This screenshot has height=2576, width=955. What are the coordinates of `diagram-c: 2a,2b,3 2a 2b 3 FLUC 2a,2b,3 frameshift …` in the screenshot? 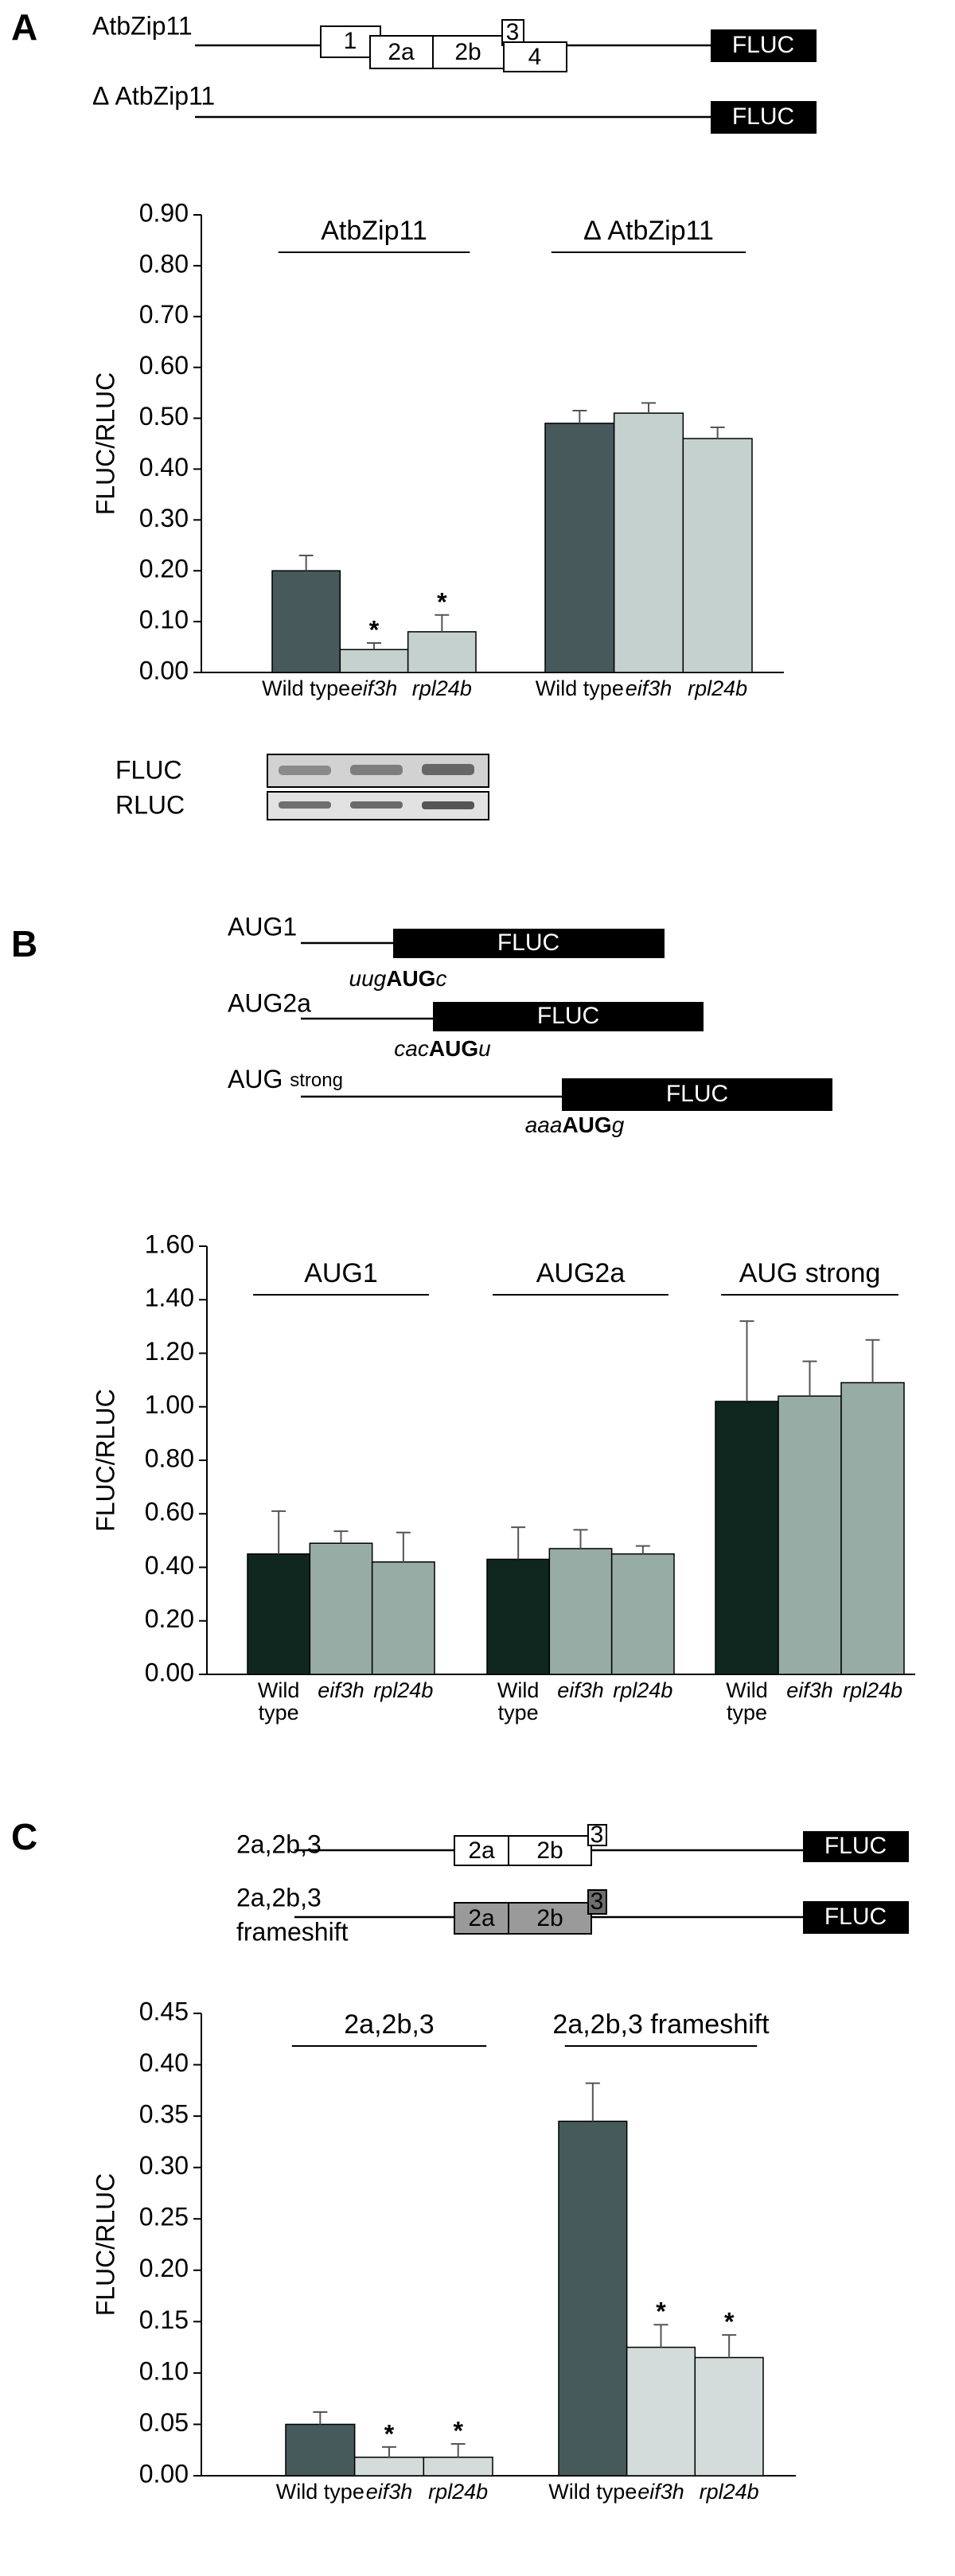 It's located at (572, 1884).